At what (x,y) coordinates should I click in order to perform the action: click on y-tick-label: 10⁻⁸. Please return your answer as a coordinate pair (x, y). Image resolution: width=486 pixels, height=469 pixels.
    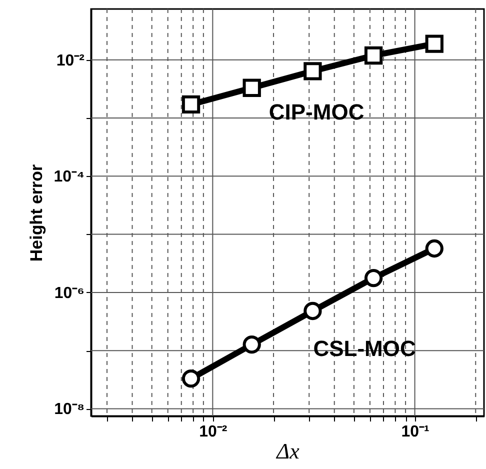
    Looking at the image, I should click on (69, 409).